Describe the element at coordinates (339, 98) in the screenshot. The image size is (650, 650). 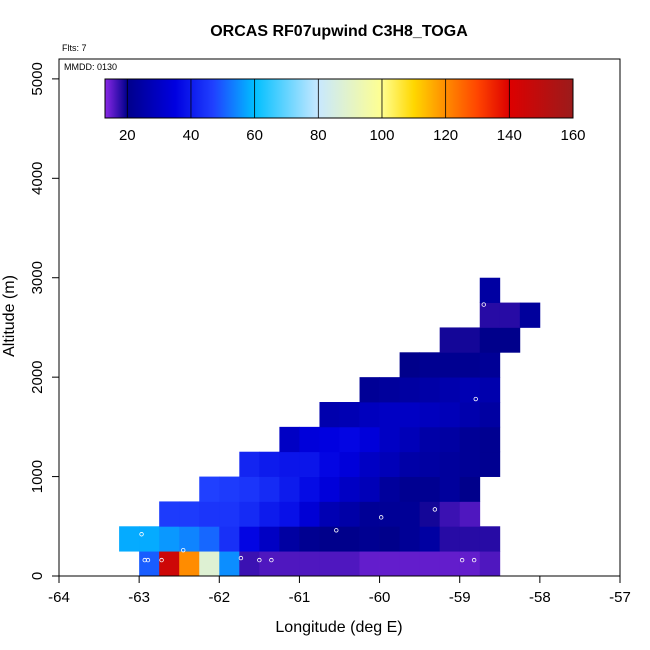
I see `colorbar` at that location.